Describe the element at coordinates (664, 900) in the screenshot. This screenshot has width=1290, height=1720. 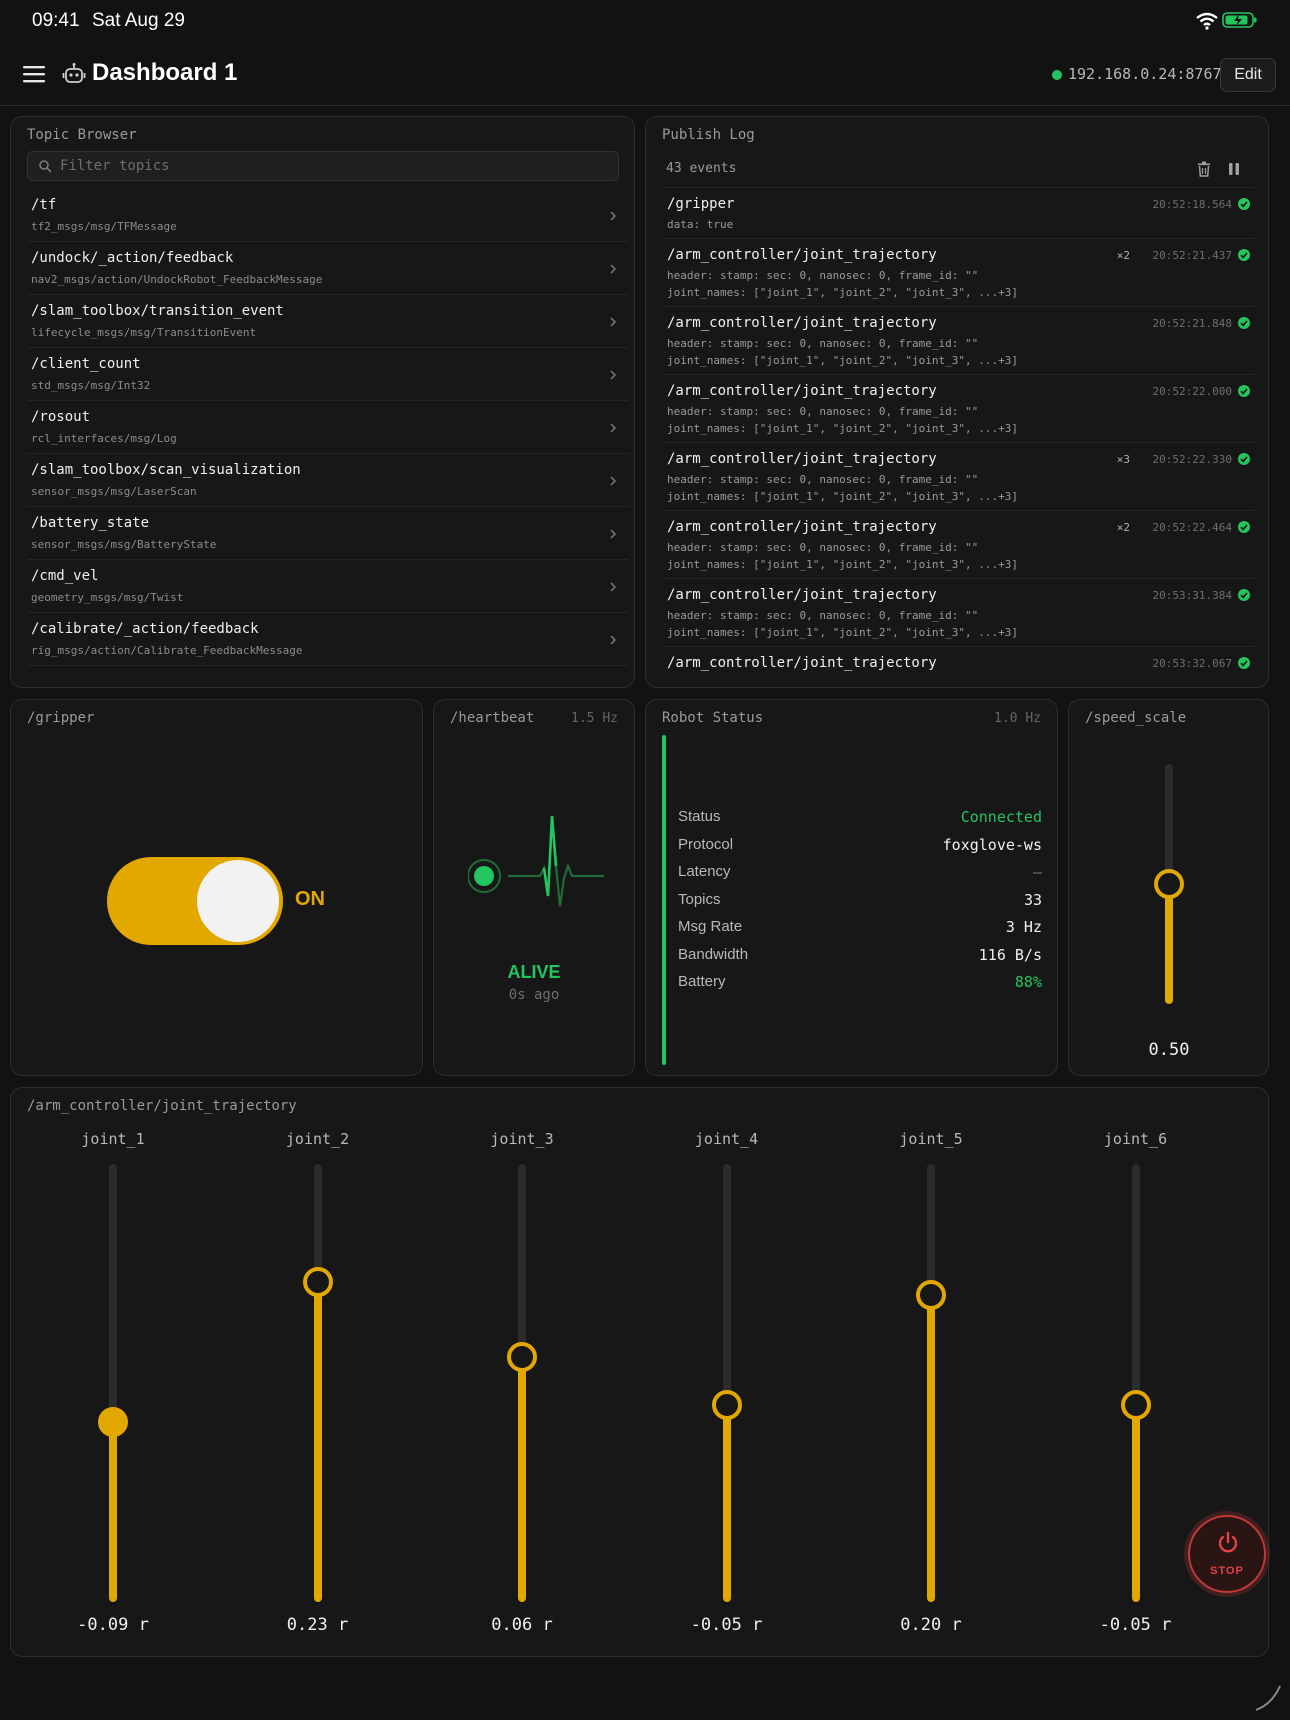
I see `status-accent-bar` at that location.